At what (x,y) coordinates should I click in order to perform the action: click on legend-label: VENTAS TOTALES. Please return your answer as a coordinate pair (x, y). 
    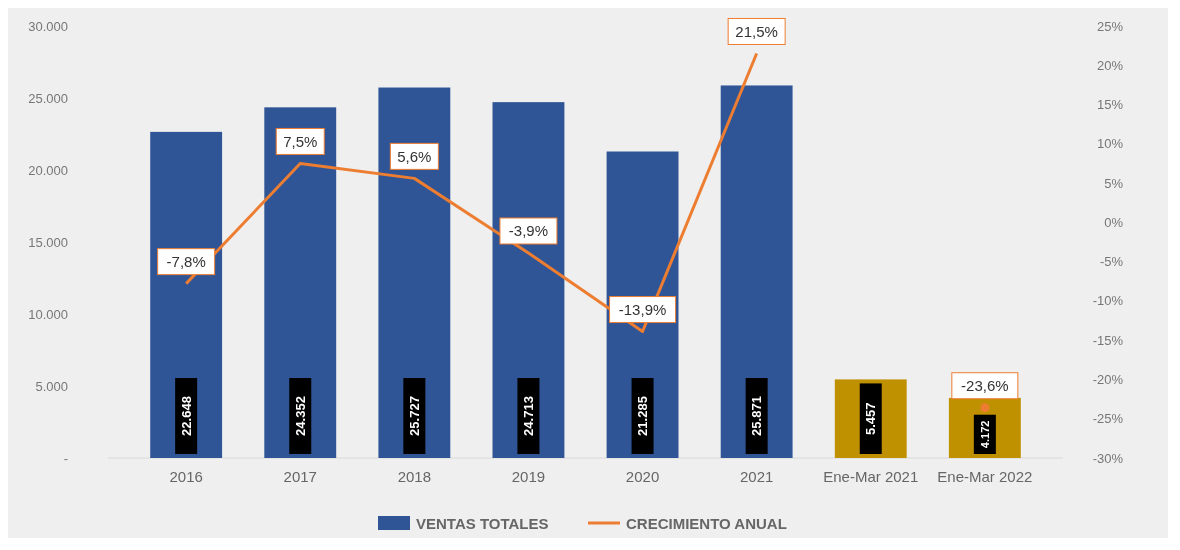
    Looking at the image, I should click on (482, 523).